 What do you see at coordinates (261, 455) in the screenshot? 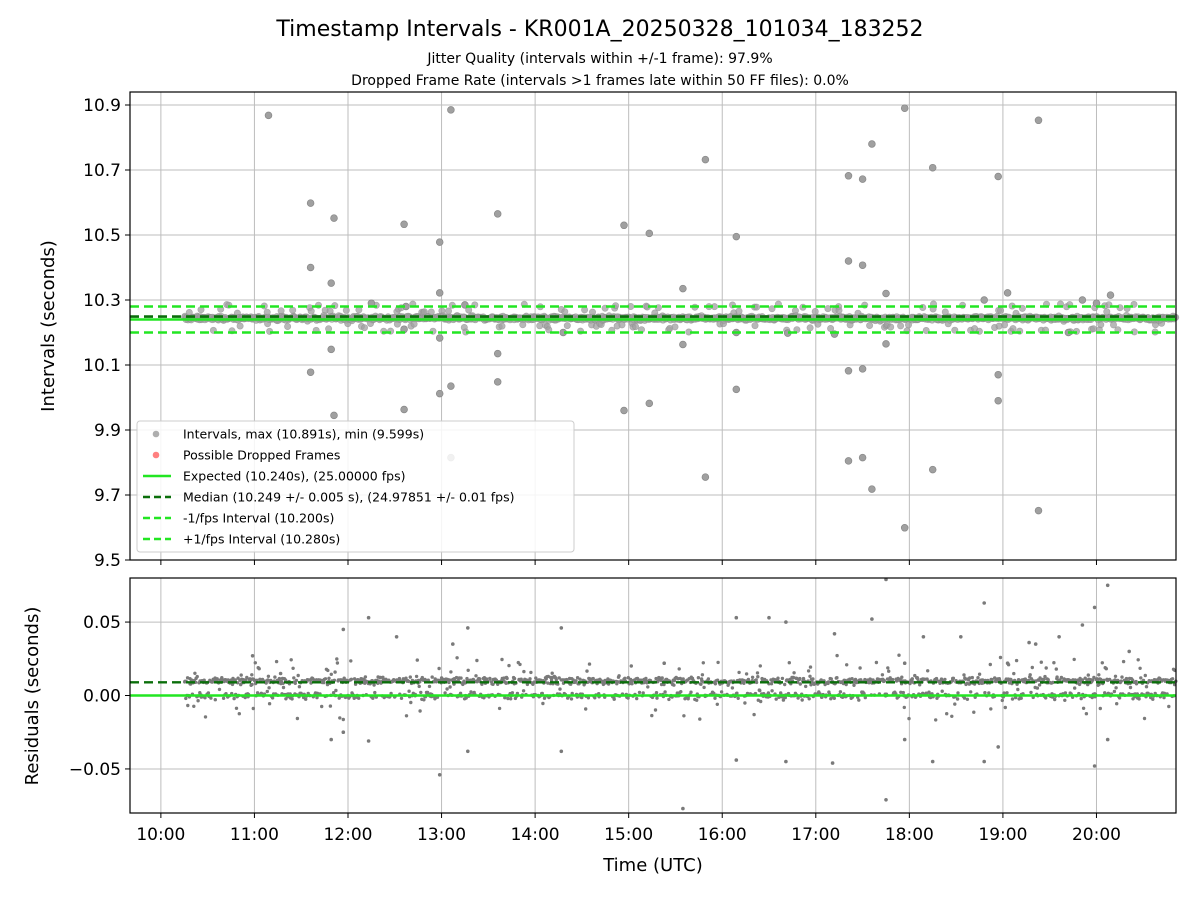
I see `legend-label: Possible Dropped Frames` at bounding box center [261, 455].